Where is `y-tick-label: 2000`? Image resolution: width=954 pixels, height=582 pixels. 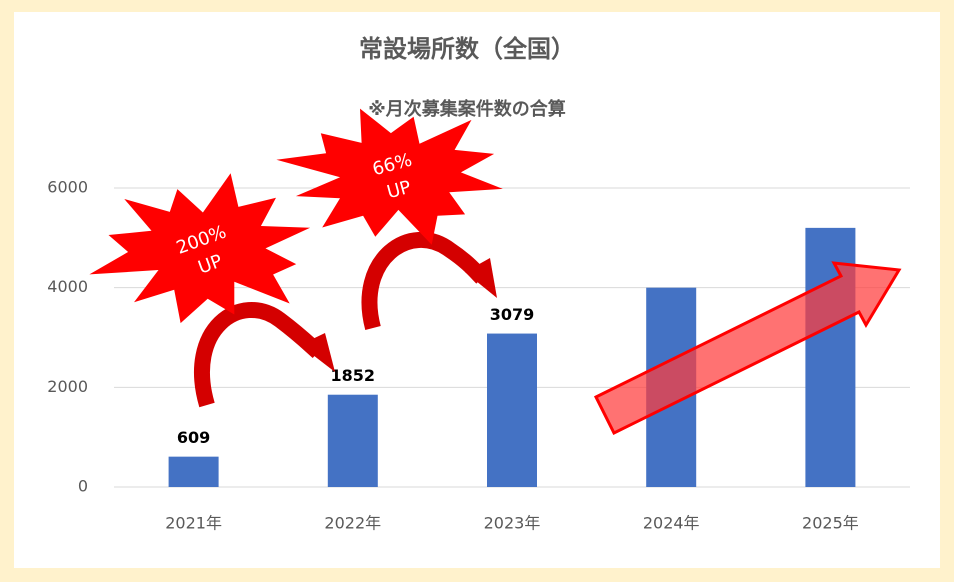 y-tick-label: 2000 is located at coordinates (67, 386).